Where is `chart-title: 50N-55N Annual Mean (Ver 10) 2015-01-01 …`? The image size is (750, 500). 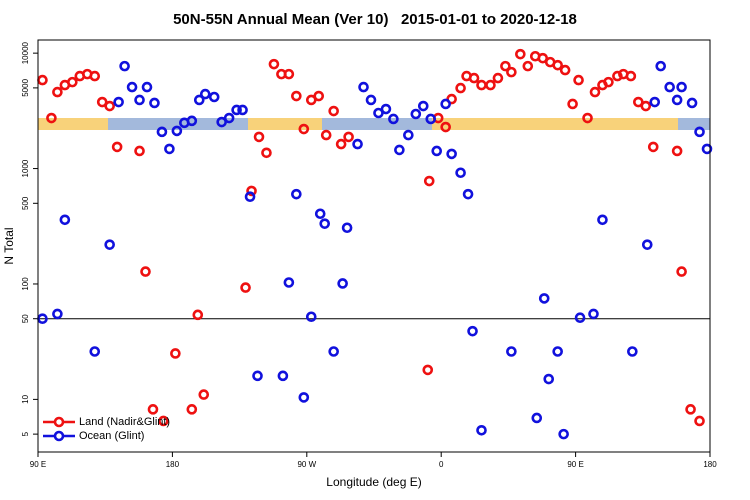 chart-title: 50N-55N Annual Mean (Ver 10) 2015-01-01 … is located at coordinates (375, 19).